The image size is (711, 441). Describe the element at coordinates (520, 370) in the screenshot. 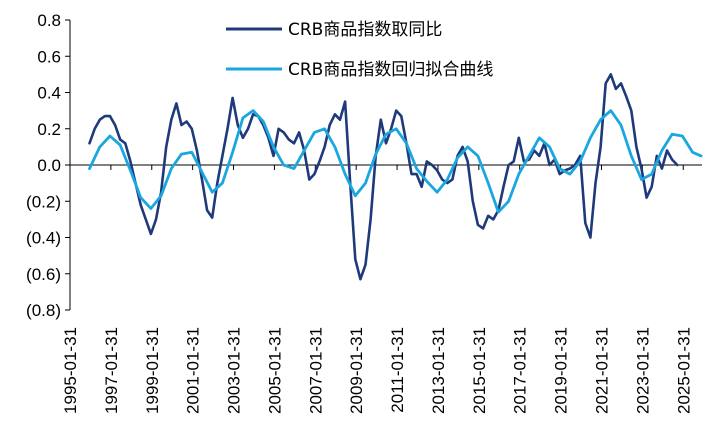

I see `x-tick-label: 2017-01-31` at that location.